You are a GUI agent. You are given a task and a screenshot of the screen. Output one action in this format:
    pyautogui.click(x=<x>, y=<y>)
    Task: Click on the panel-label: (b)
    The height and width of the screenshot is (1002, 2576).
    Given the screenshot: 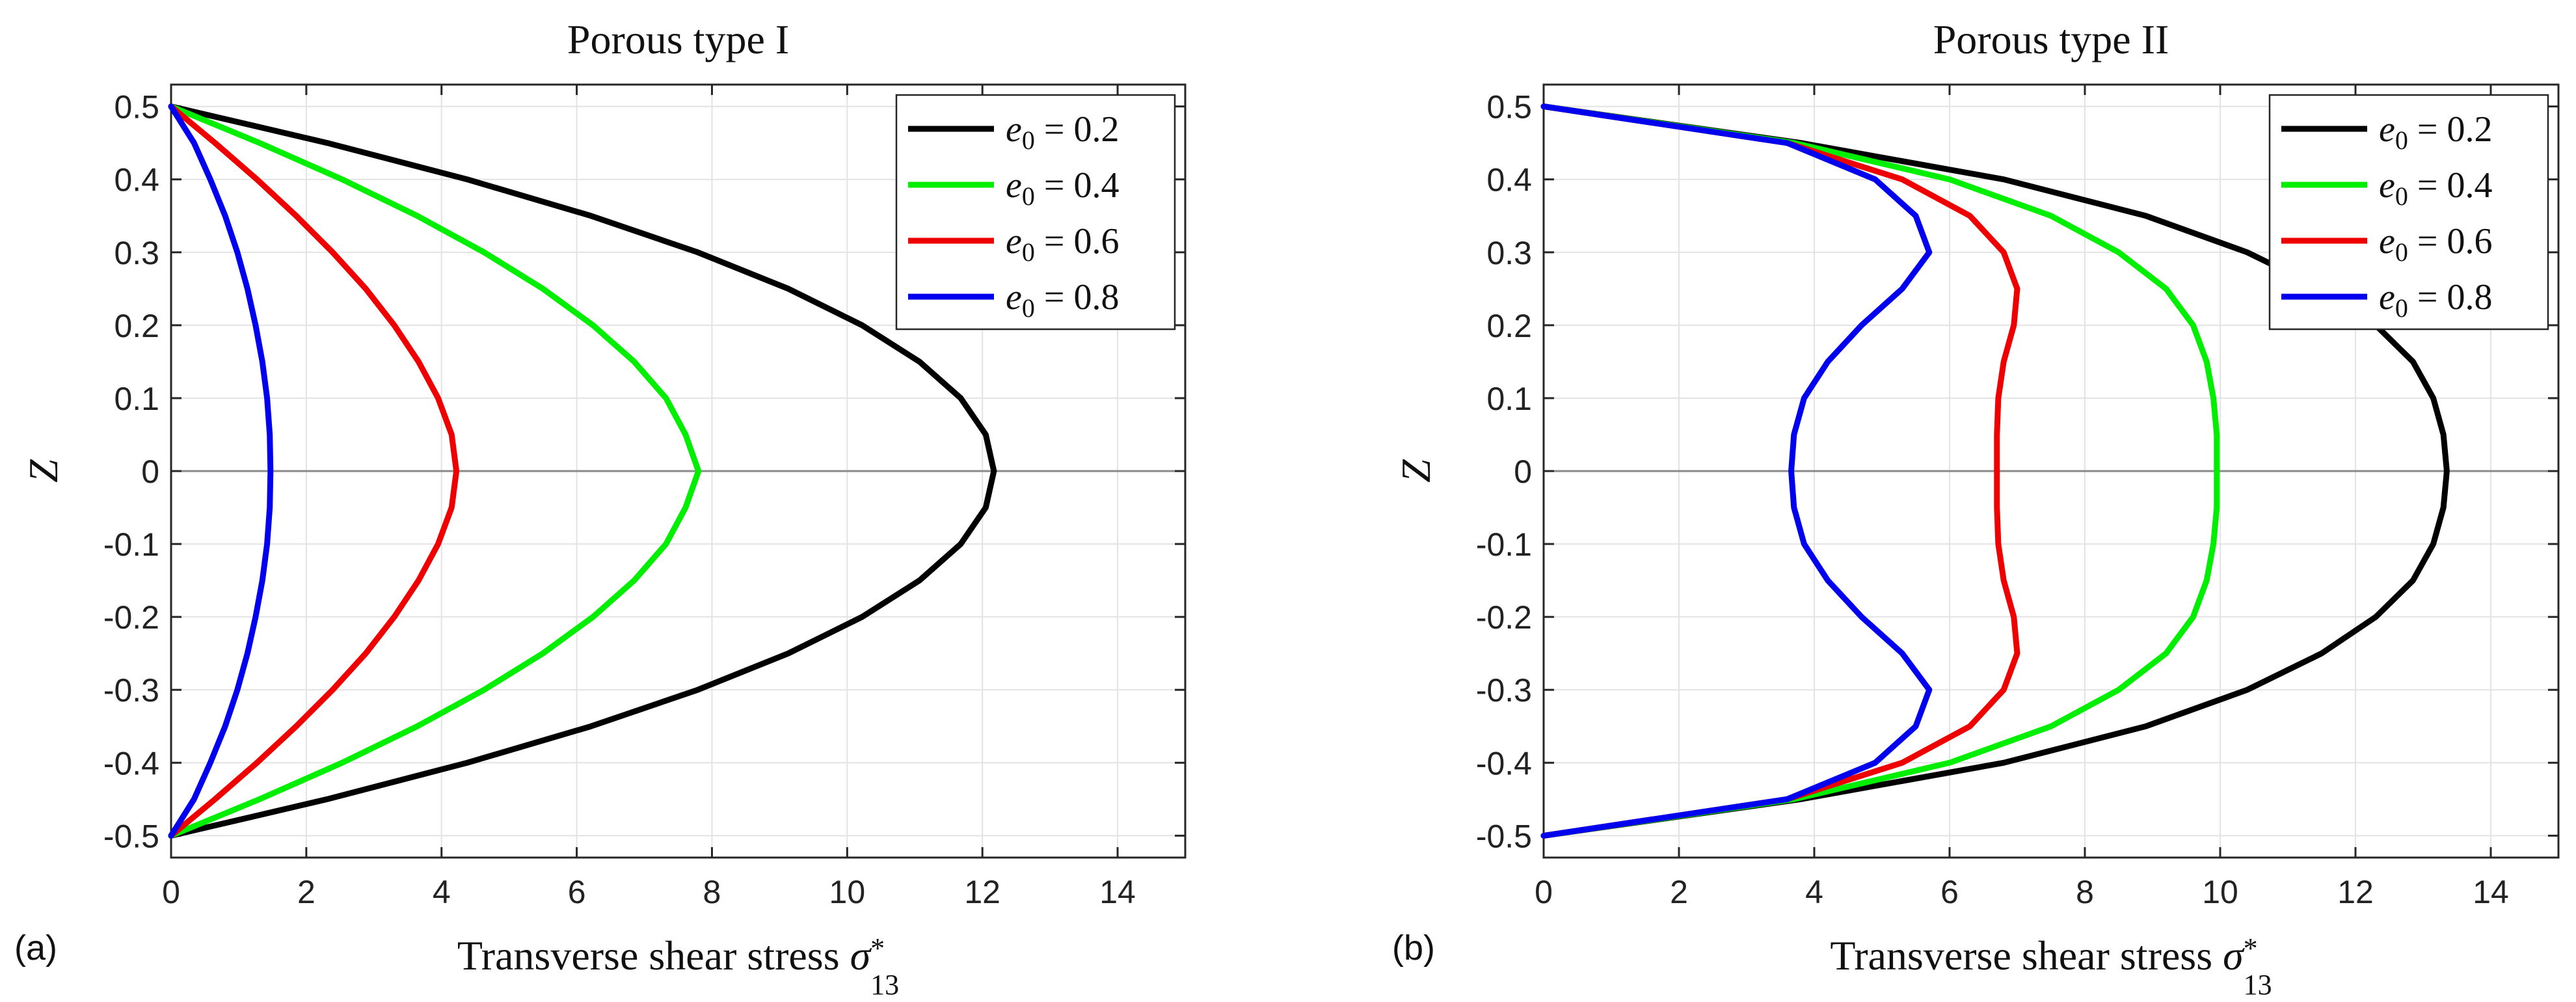 What is the action you would take?
    pyautogui.click(x=1414, y=948)
    